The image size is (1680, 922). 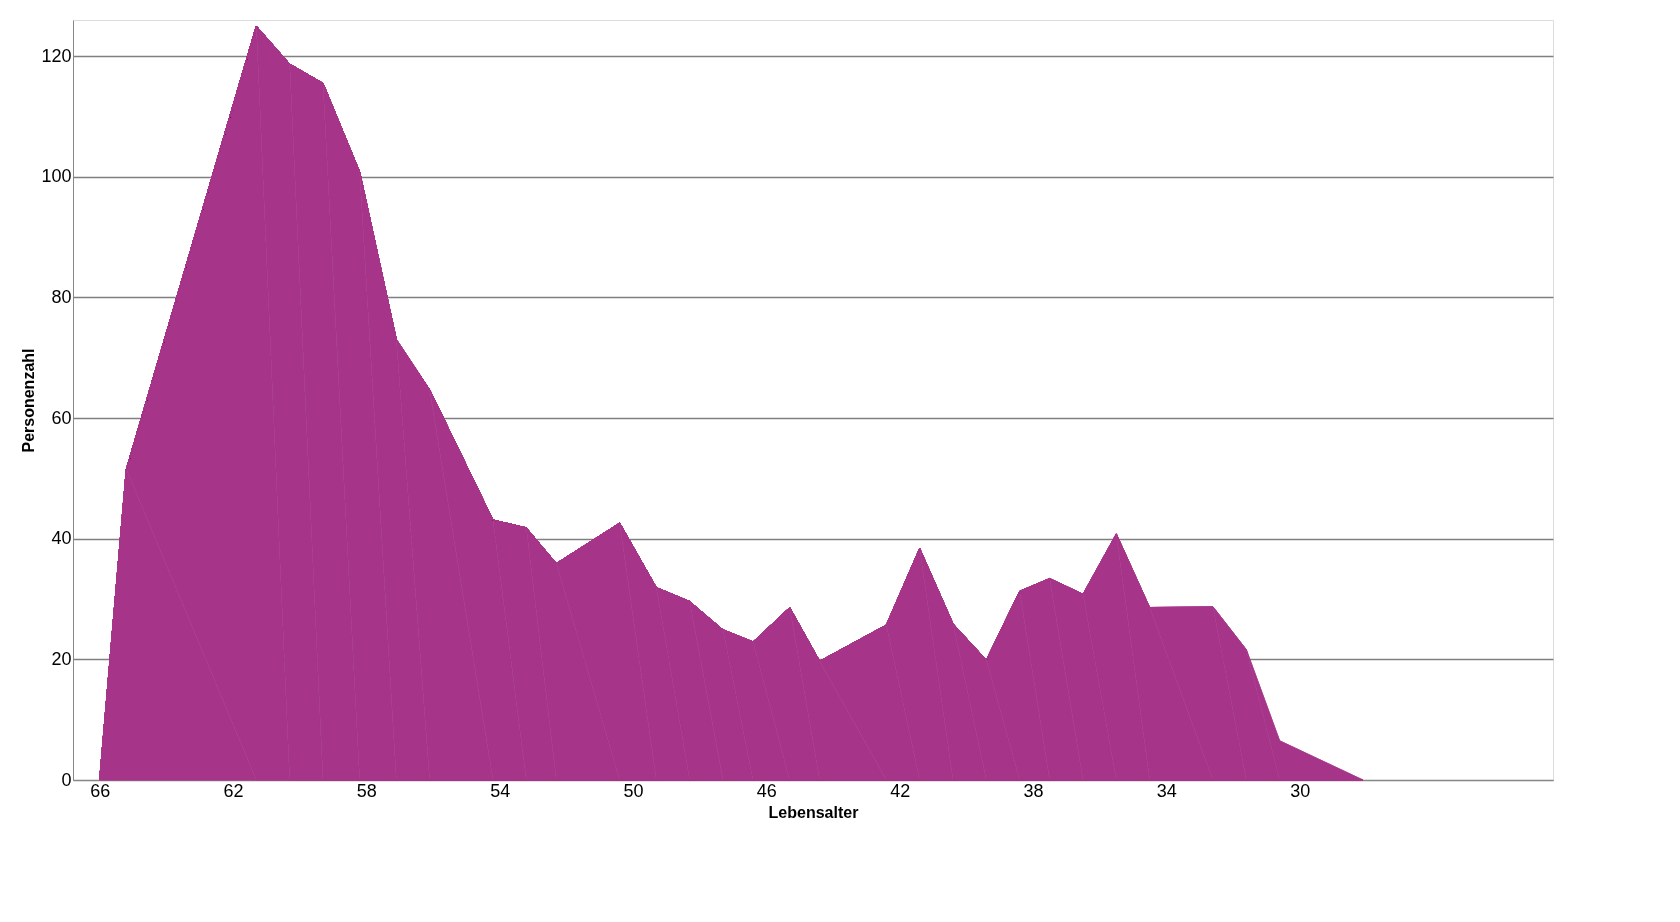 I want to click on x-tick-label: 42, so click(x=900, y=790).